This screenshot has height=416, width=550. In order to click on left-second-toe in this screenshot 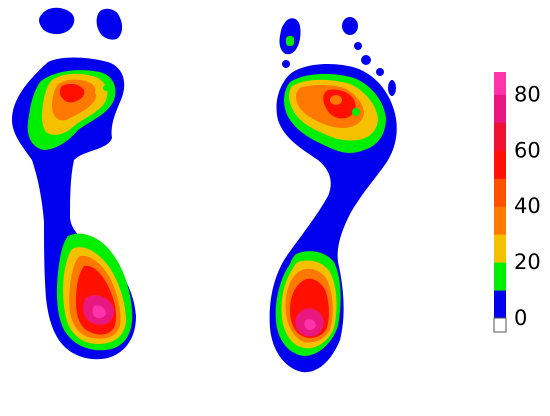, I will do `click(109, 24)`.